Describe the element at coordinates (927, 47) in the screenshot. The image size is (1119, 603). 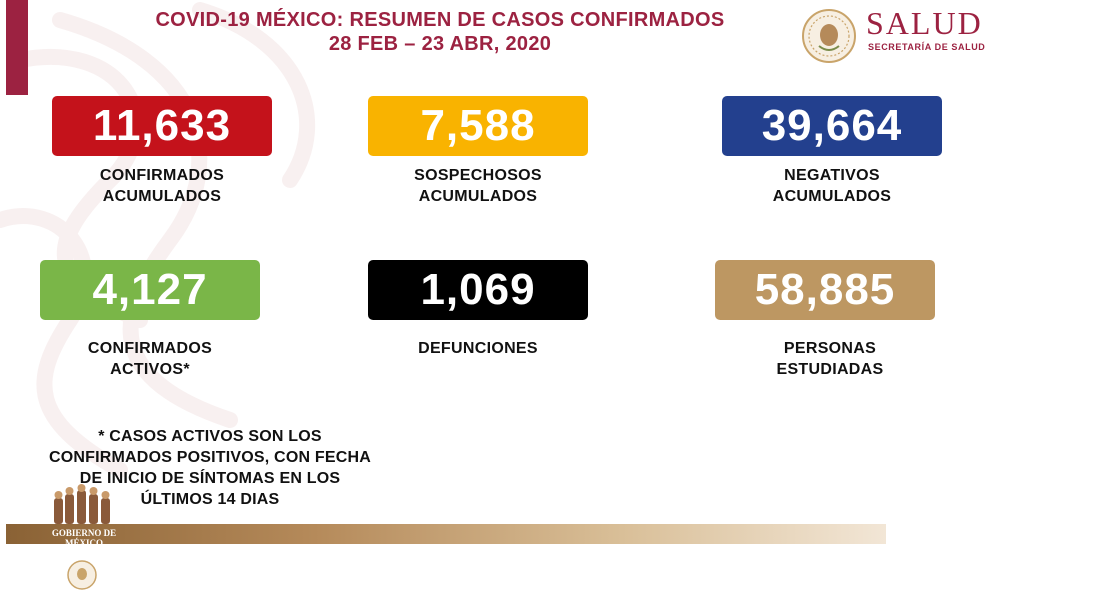
I see `brand-subtitle: SECRETARÍA DE SALUD` at that location.